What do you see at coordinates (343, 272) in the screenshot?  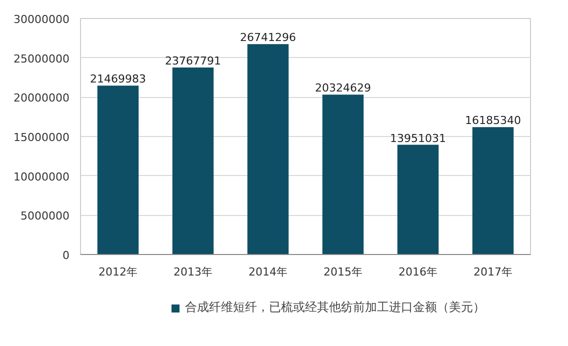 I see `x-tick-label: 2015年` at bounding box center [343, 272].